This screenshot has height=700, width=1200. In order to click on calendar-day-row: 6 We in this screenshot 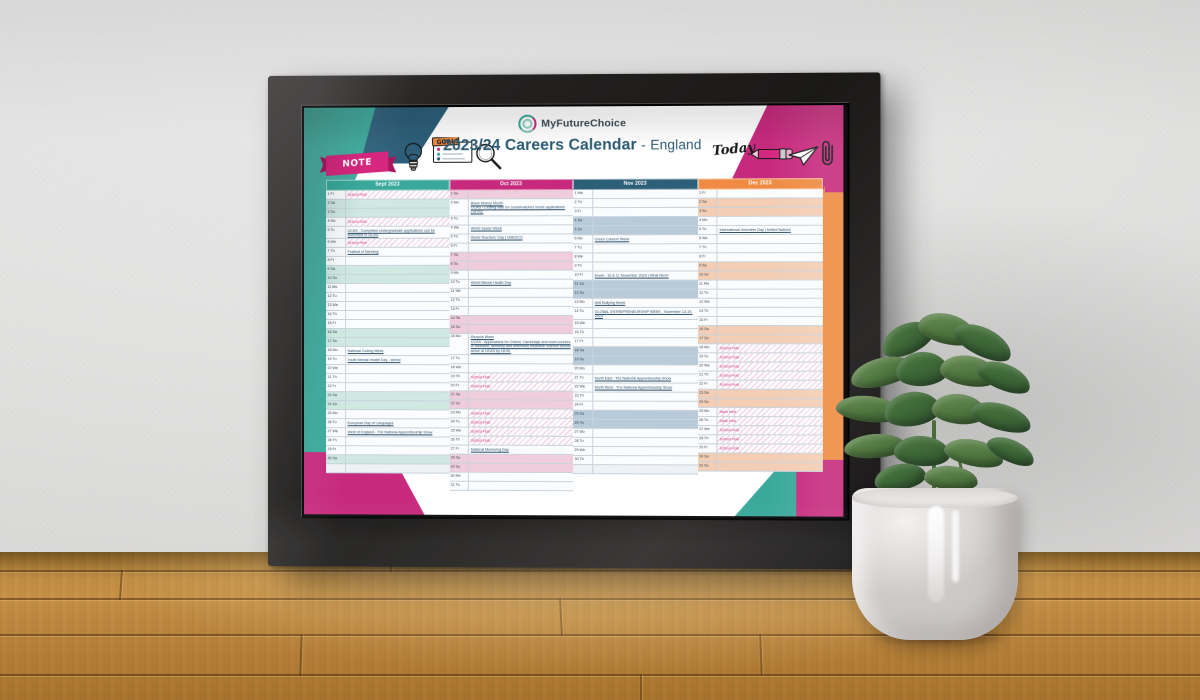, I will do `click(760, 239)`.